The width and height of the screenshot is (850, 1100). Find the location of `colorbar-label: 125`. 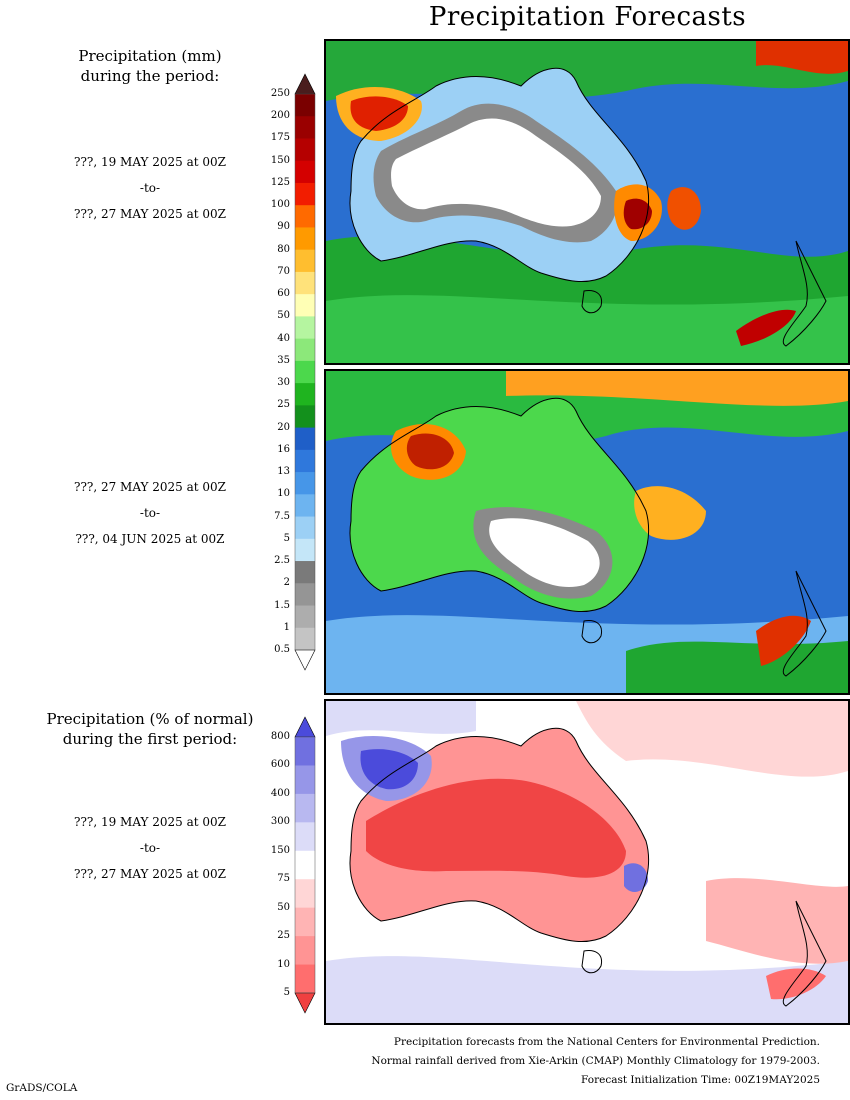

colorbar-label: 125 is located at coordinates (280, 182).